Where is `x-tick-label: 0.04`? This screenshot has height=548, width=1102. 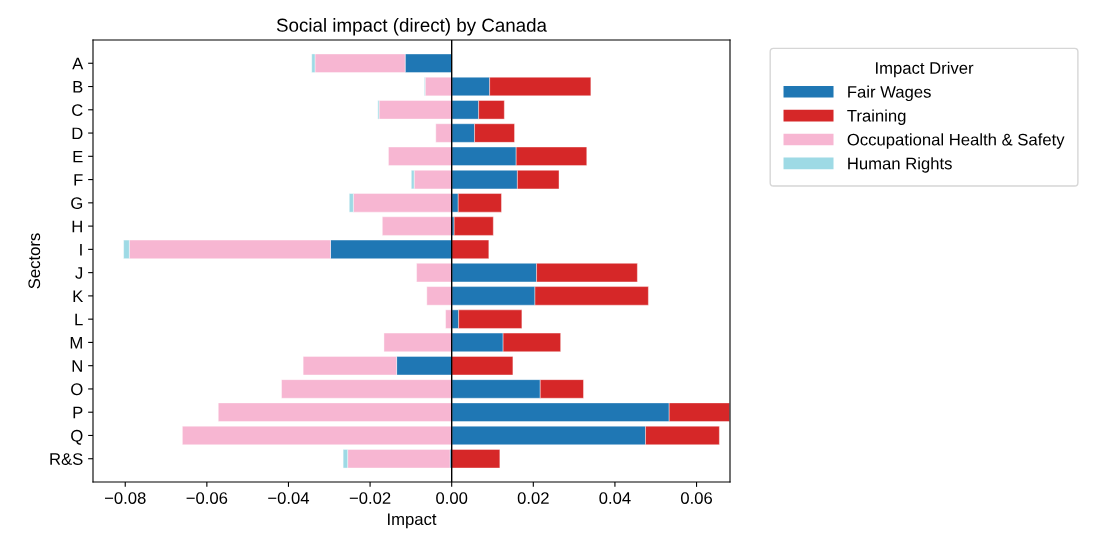
x-tick-label: 0.04 is located at coordinates (615, 498).